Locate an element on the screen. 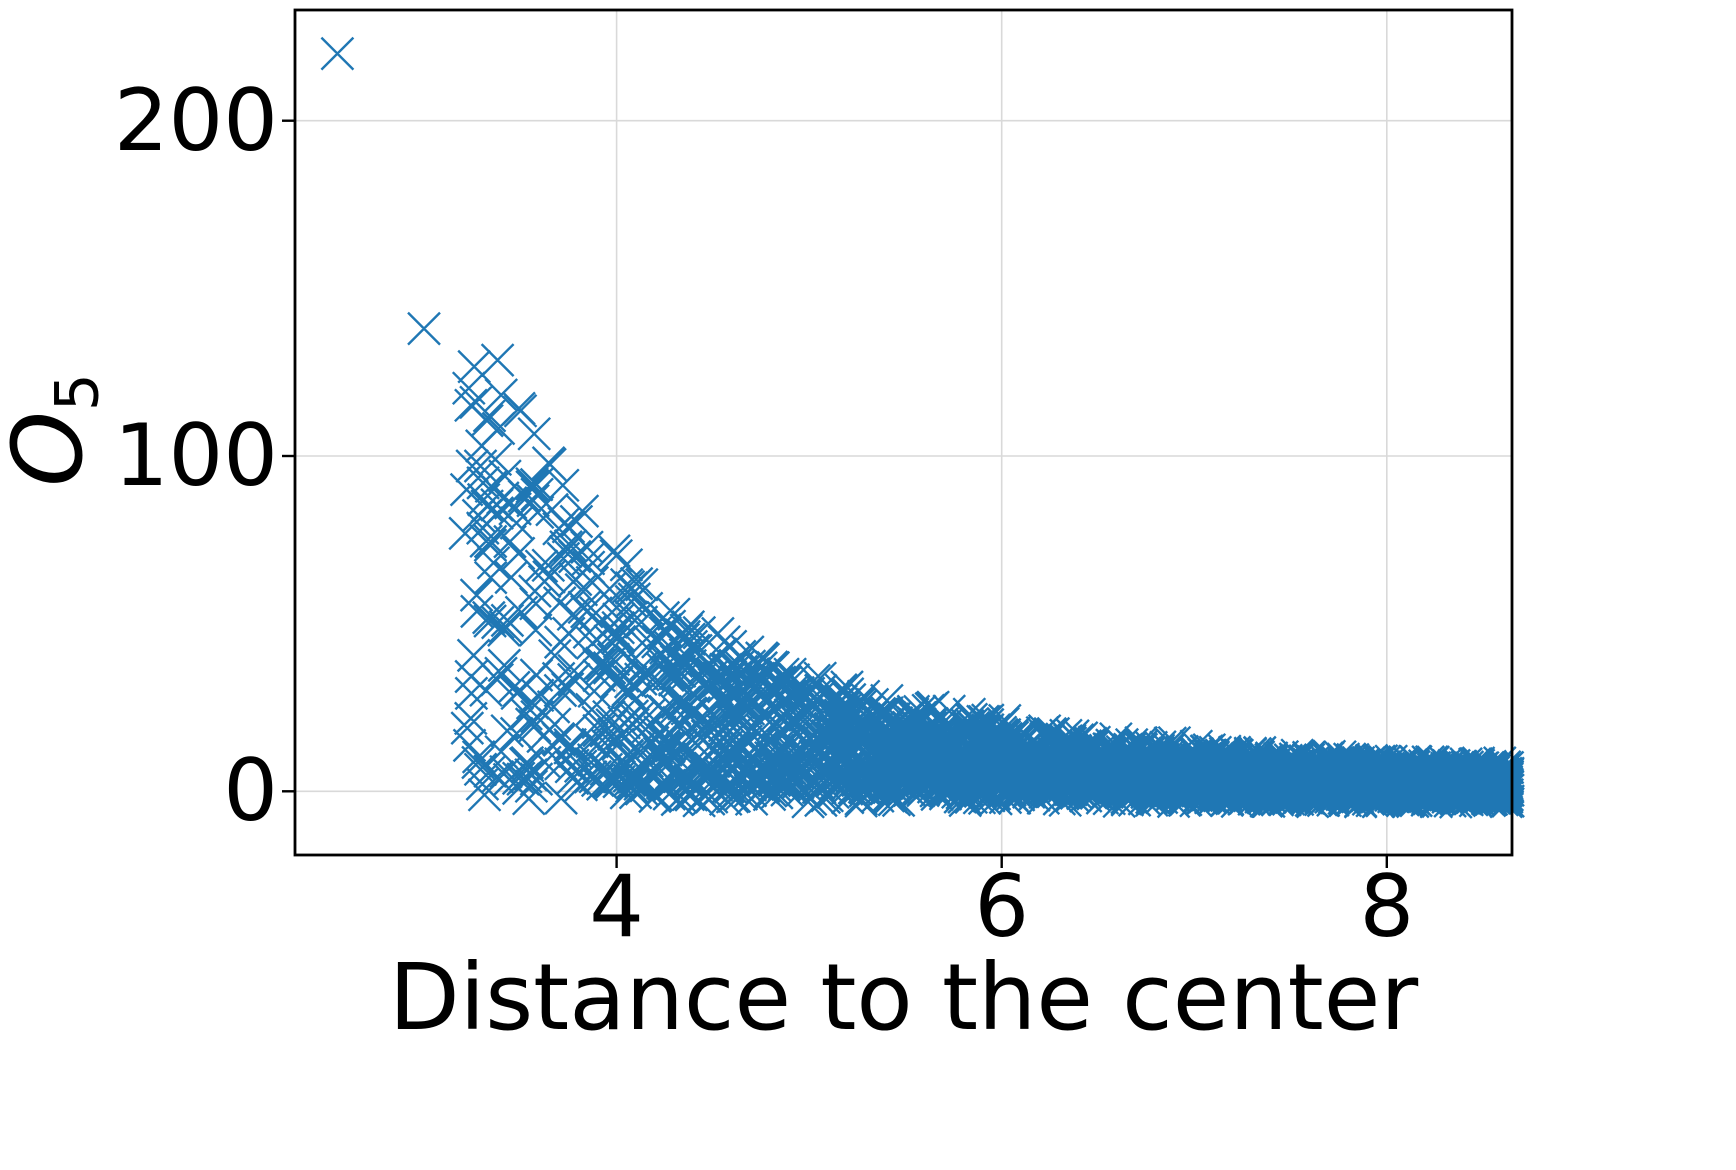 The width and height of the screenshot is (1736, 1170). y-tick-label: 200 is located at coordinates (195, 120).